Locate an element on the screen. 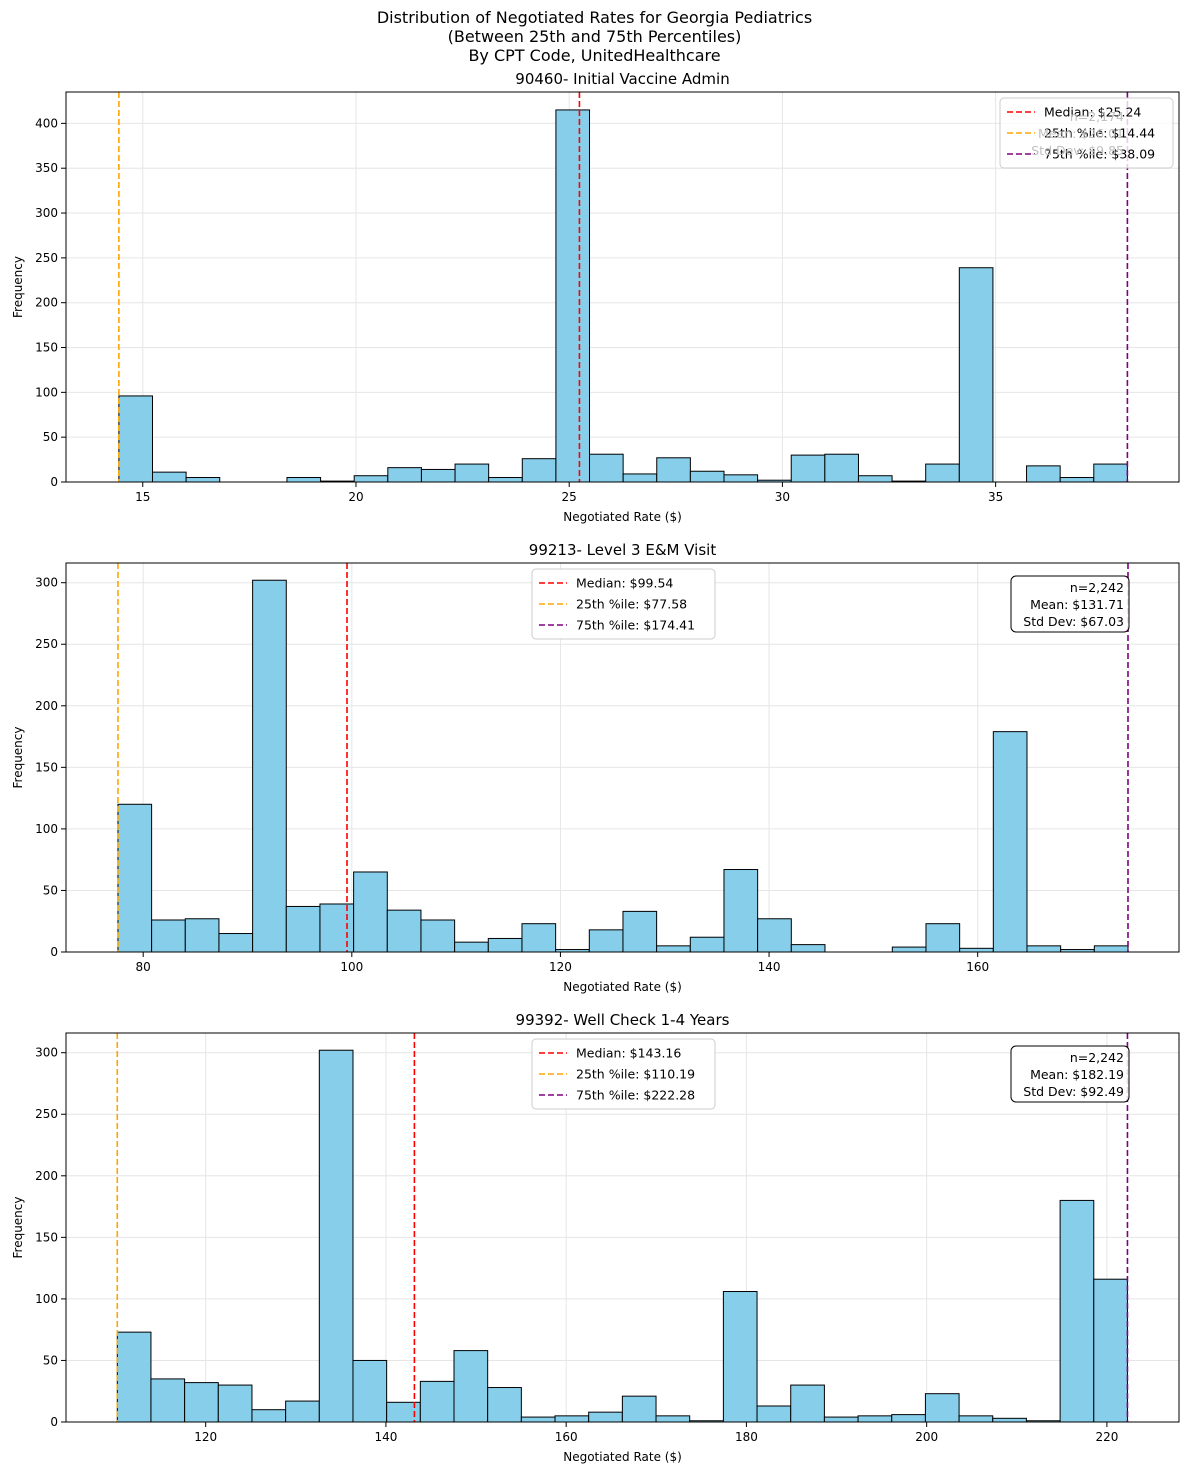 The width and height of the screenshot is (1189, 1475). y-tick-label: 200 is located at coordinates (46, 303).